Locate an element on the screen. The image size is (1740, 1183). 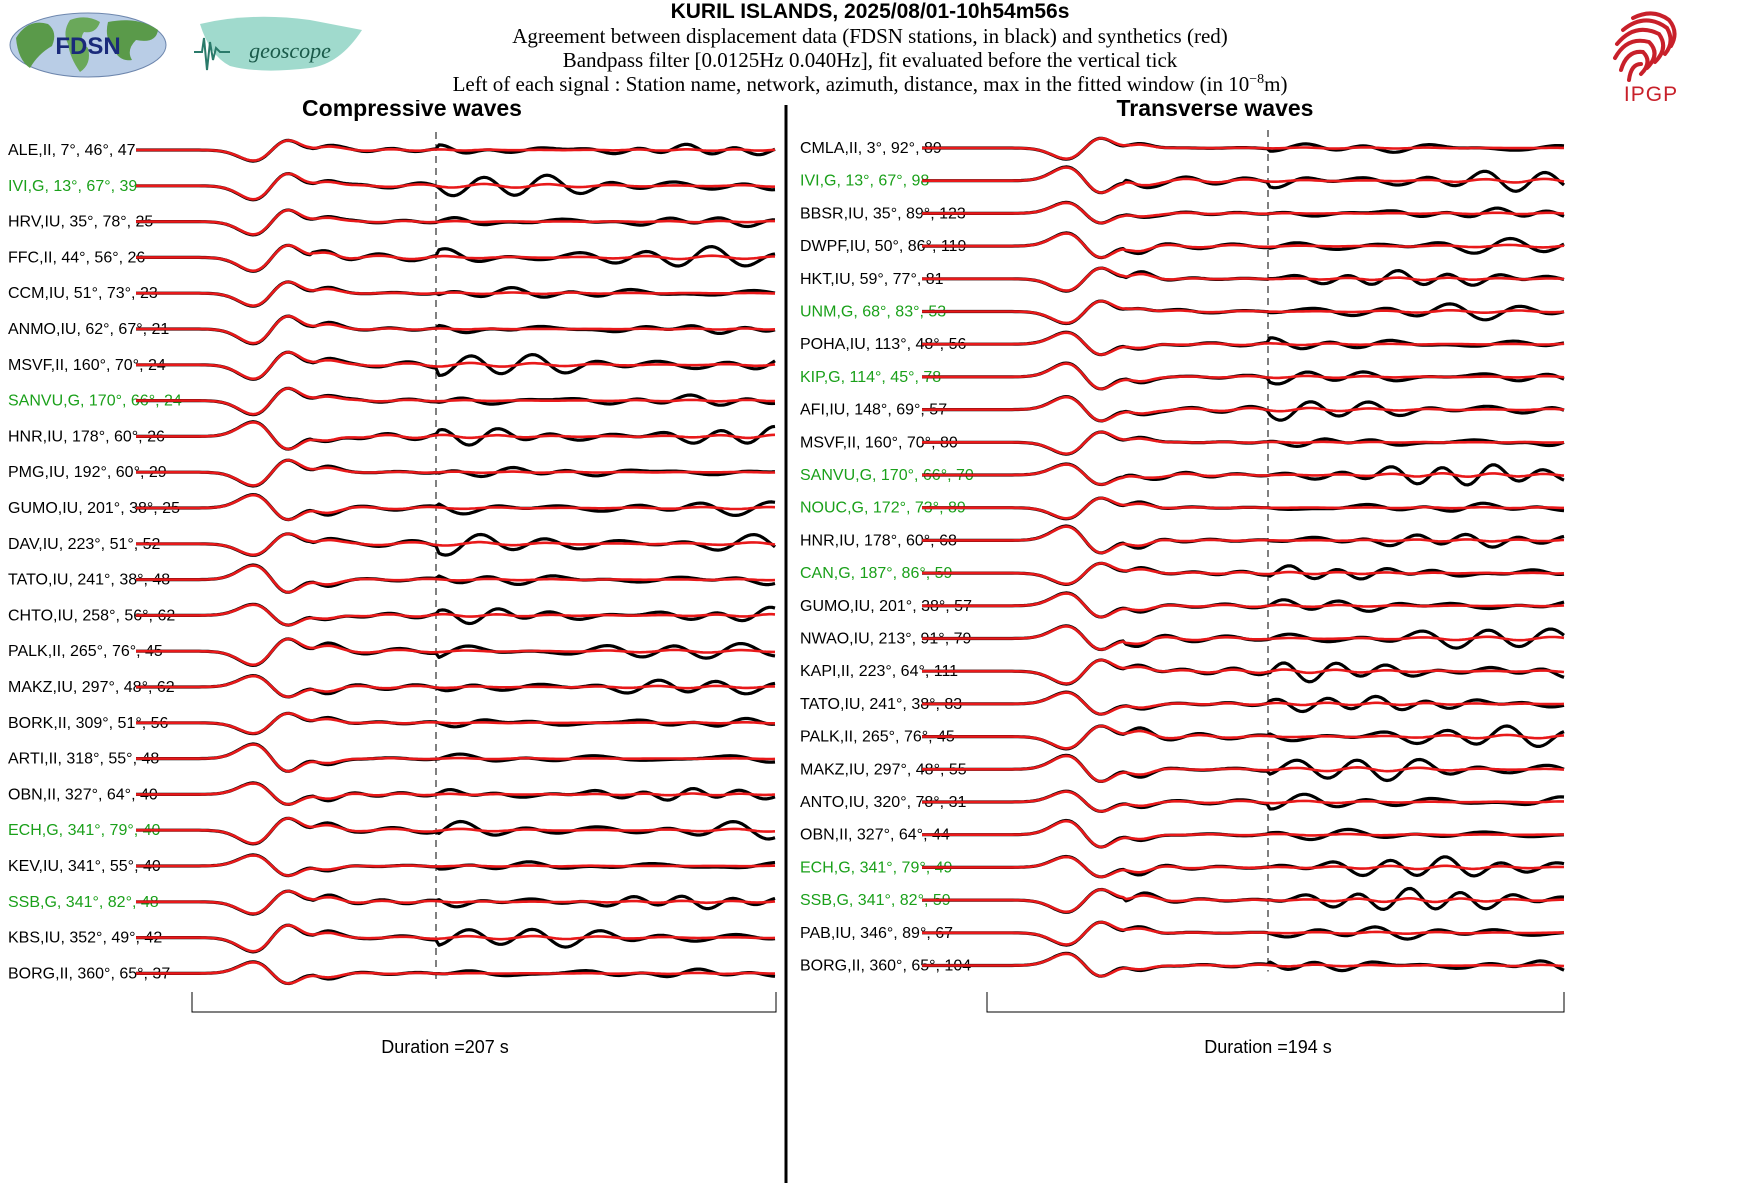
station-trace: ANTO,IU, 320°, 78°, 31 is located at coordinates (1182, 801).